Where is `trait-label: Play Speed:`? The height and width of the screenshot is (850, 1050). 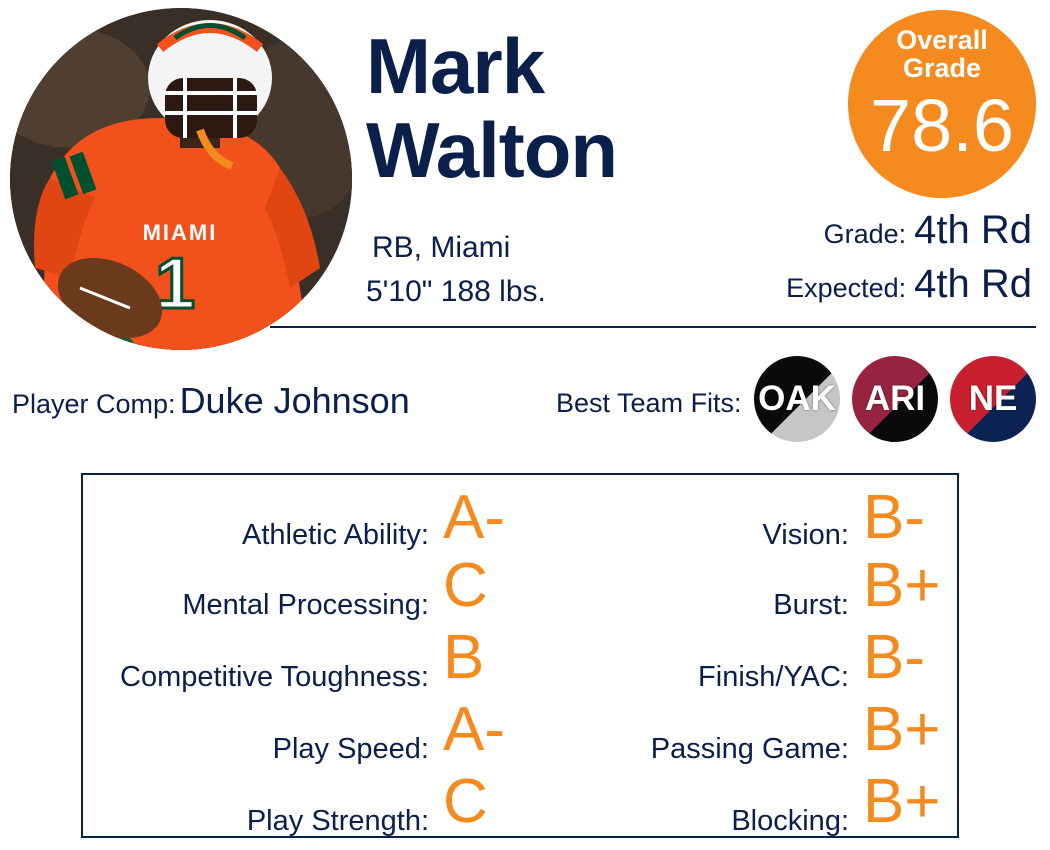
trait-label: Play Speed: is located at coordinates (350, 749).